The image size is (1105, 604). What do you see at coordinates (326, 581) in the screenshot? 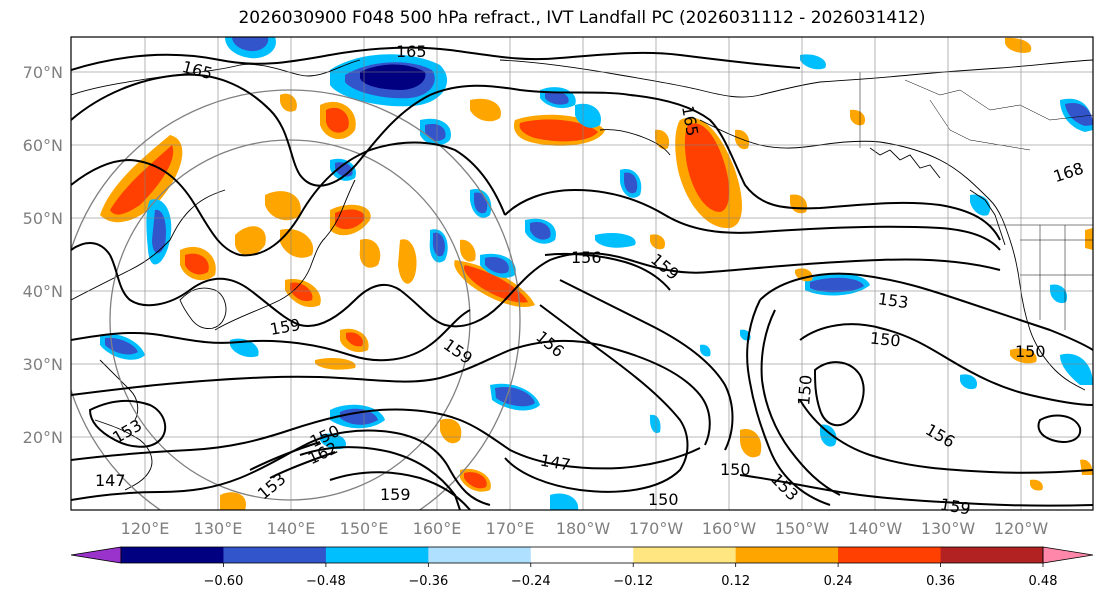
I see `colorbar-tick-label: −0.48` at bounding box center [326, 581].